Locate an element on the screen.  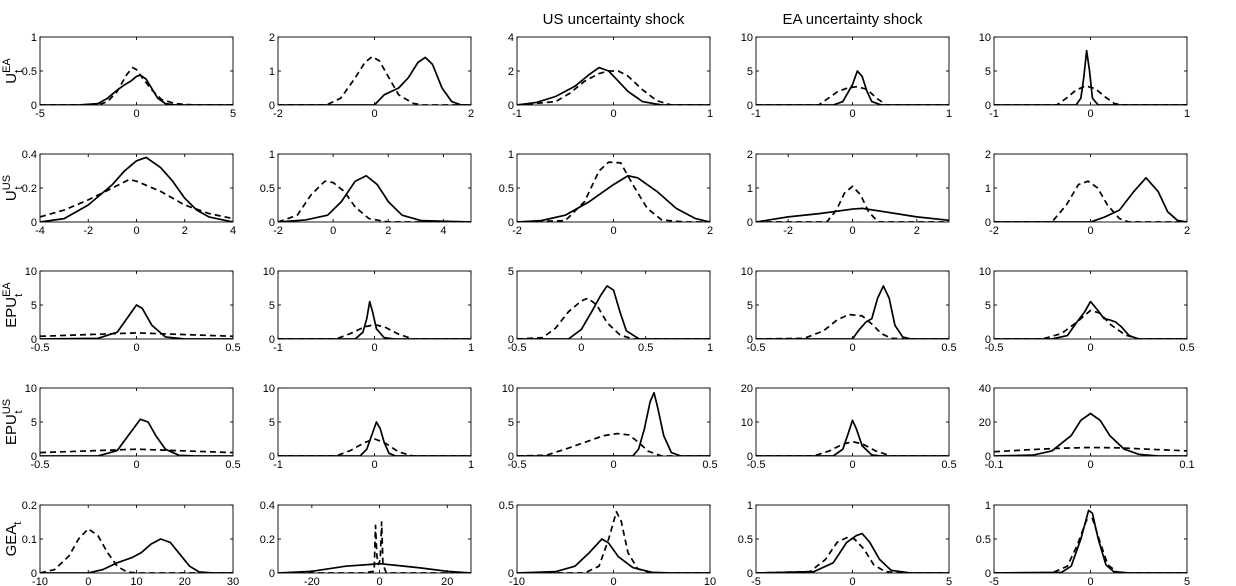
x-tick-label: 10 is located at coordinates (136, 581).